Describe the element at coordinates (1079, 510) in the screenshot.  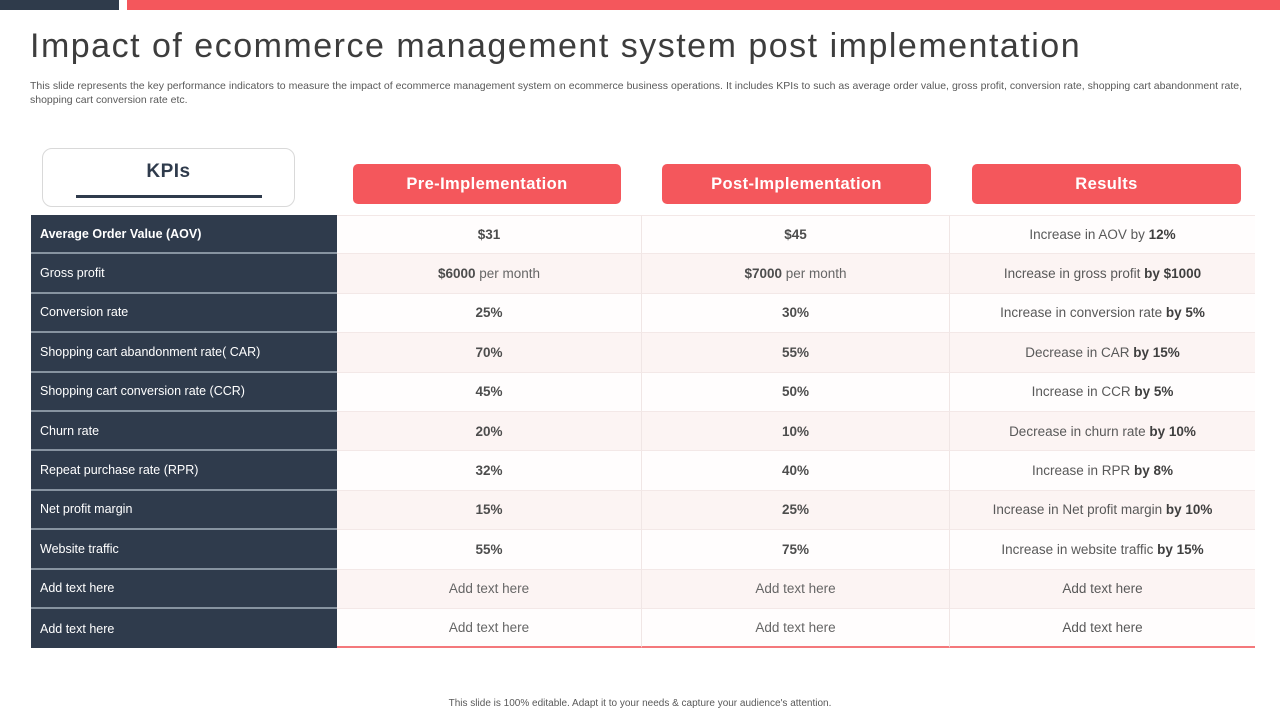
I see `result-text: Increase in Net profit margin` at that location.